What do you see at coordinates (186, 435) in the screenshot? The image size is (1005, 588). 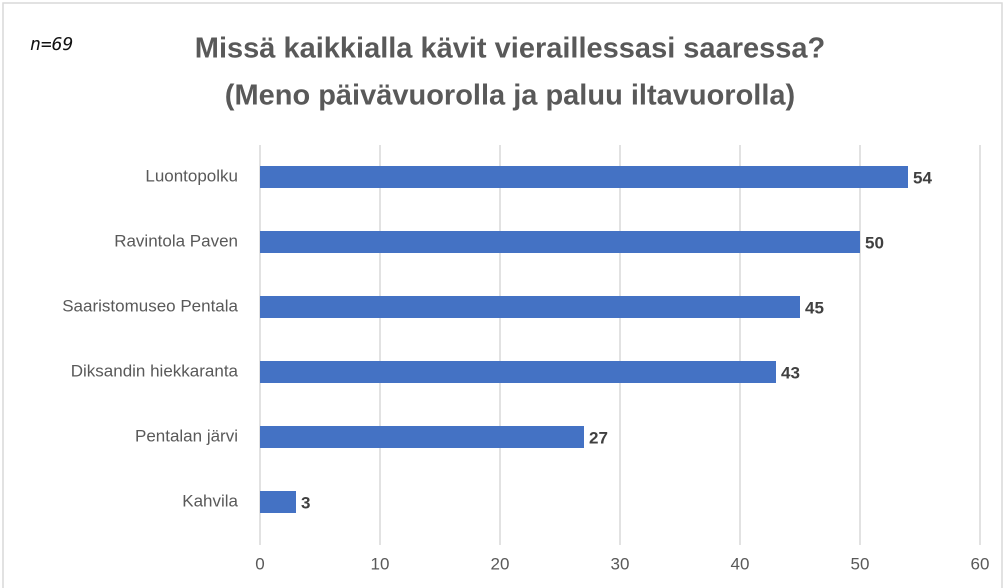 I see `y-tick-label: Pentalan järvi` at bounding box center [186, 435].